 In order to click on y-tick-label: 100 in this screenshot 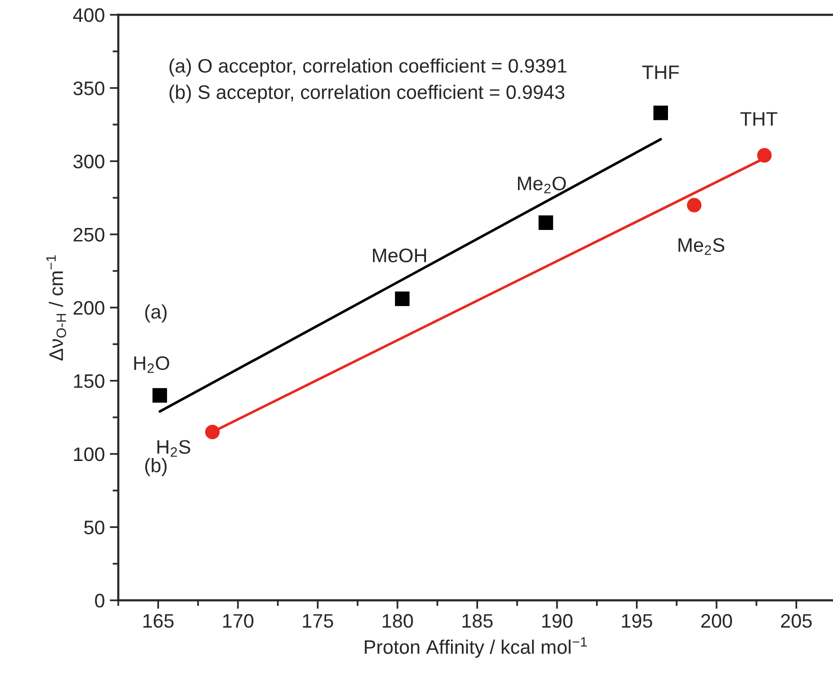, I will do `click(89, 454)`.